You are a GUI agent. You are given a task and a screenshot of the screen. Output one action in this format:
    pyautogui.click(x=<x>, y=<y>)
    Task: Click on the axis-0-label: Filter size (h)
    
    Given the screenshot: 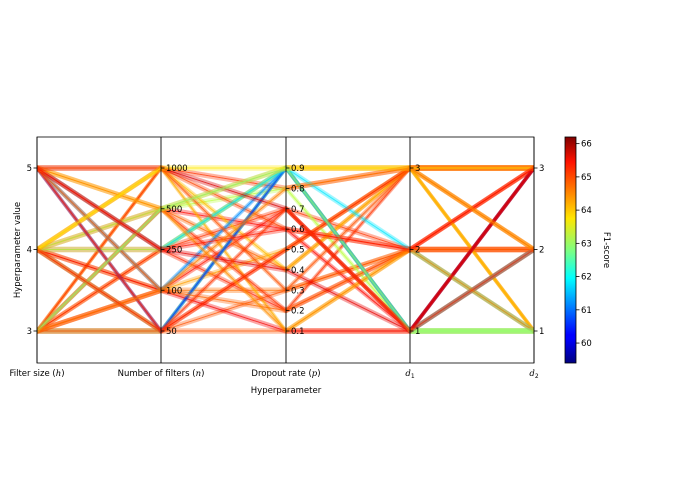 What is the action you would take?
    pyautogui.click(x=36, y=374)
    